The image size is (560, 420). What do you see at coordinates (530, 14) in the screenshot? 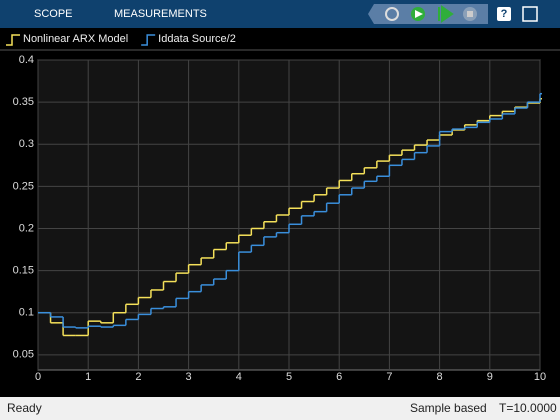
I see `undock-icon` at bounding box center [530, 14].